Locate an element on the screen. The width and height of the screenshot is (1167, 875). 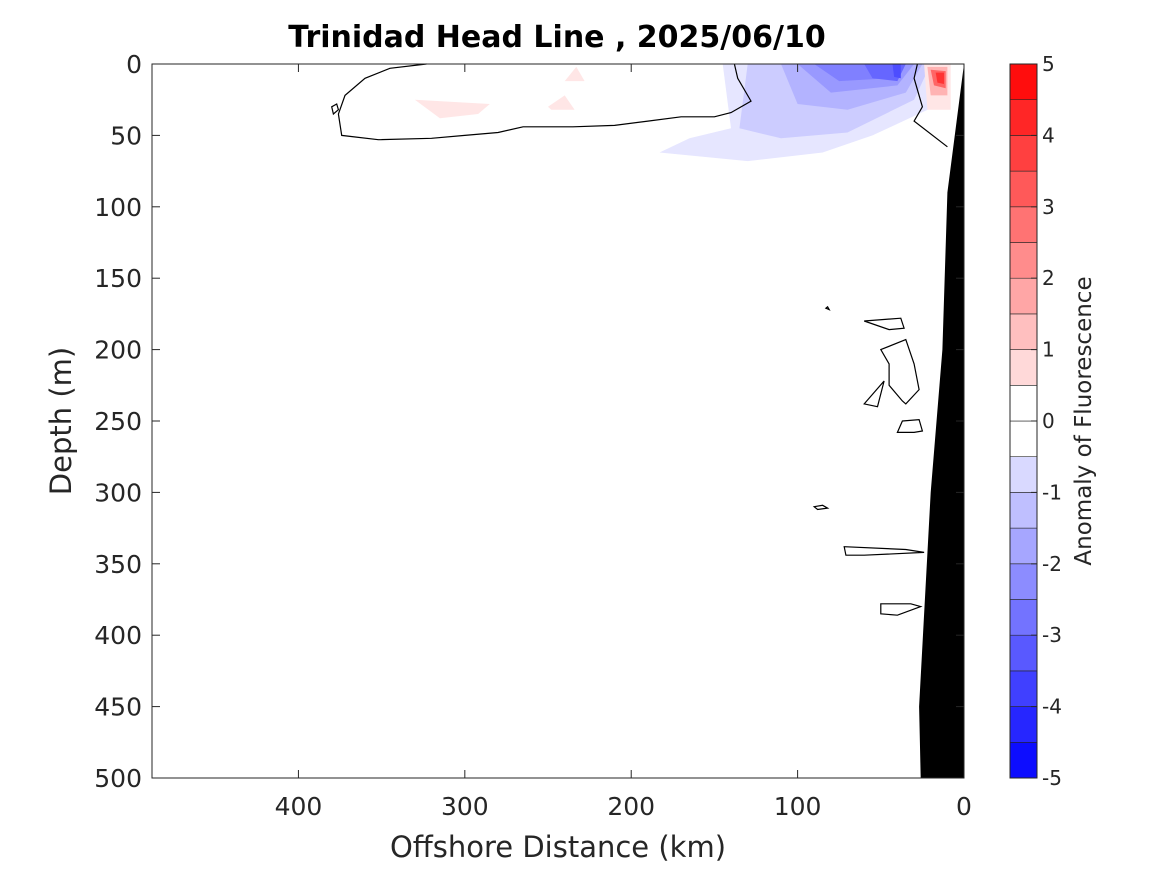
y-tick-label-350: 350 is located at coordinates (118, 564).